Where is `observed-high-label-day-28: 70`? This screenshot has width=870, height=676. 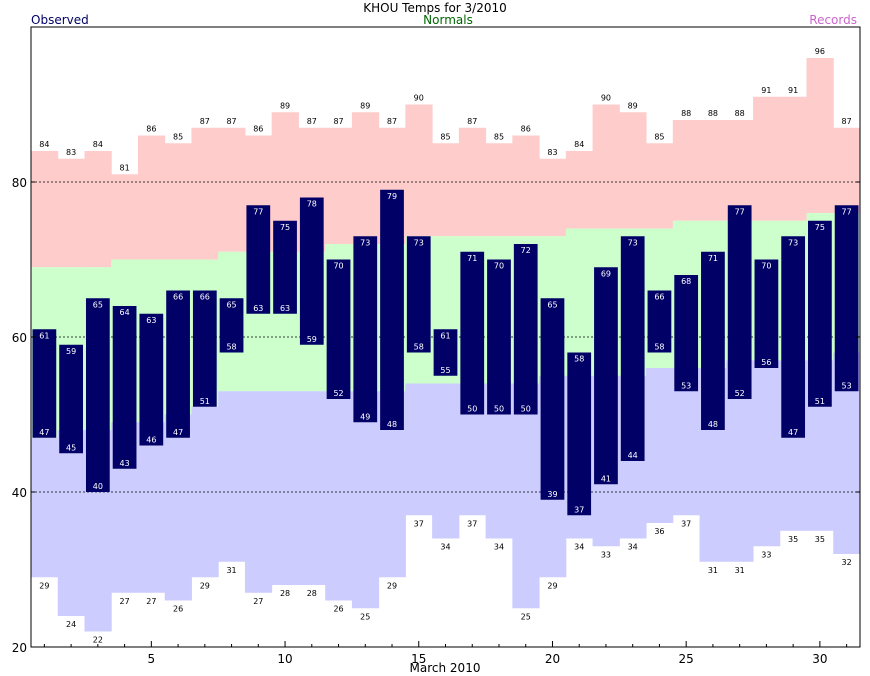 observed-high-label-day-28: 70 is located at coordinates (766, 266).